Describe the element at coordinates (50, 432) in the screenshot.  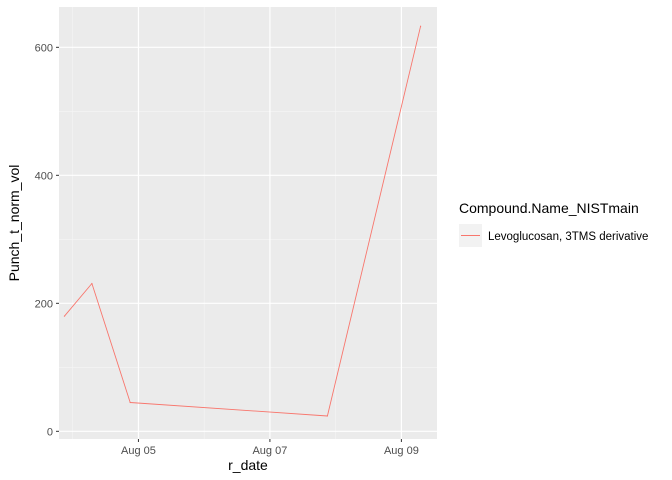
I see `y-tick-label: 0` at that location.